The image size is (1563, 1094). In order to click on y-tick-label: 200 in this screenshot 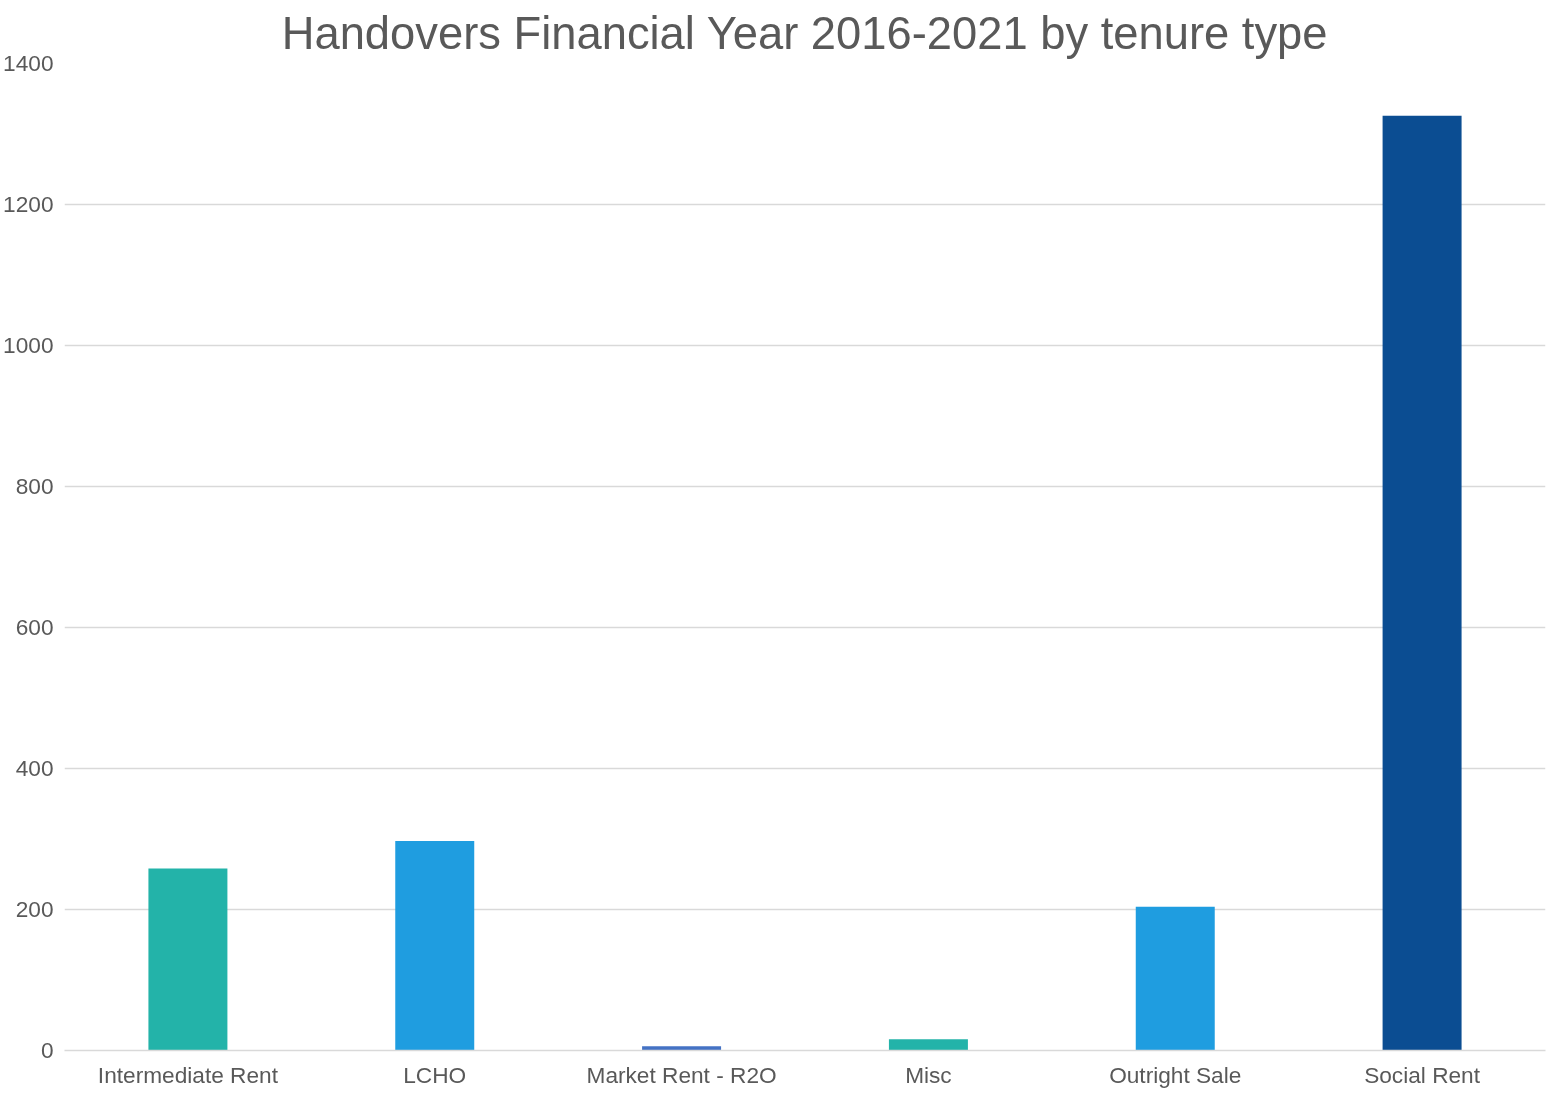, I will do `click(34, 909)`.